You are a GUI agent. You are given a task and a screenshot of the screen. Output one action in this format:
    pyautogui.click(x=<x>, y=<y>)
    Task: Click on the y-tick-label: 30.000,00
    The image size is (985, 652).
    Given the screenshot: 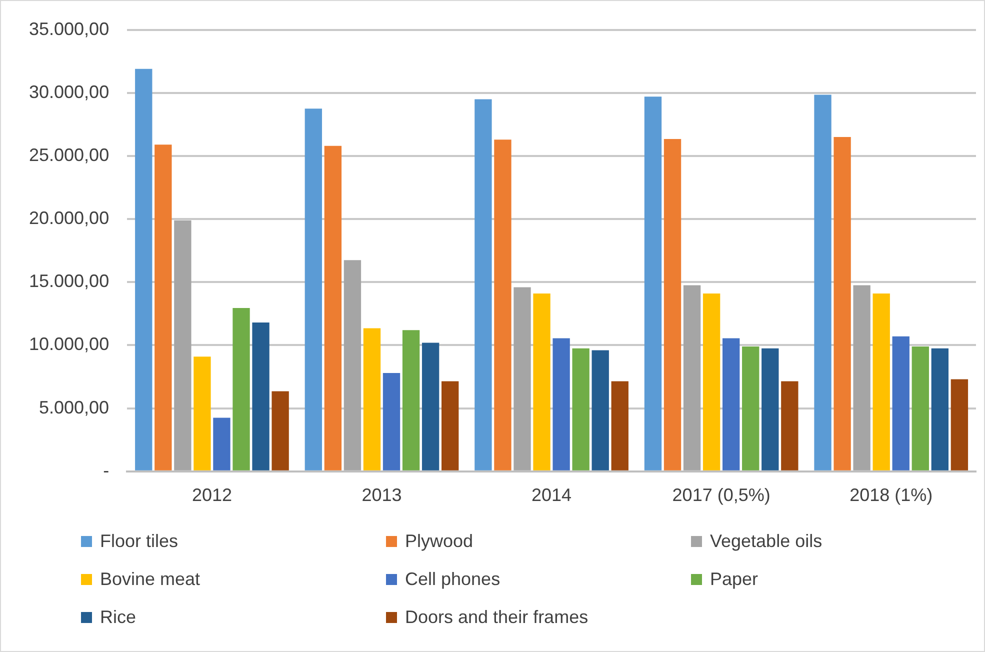 What is the action you would take?
    pyautogui.click(x=69, y=92)
    